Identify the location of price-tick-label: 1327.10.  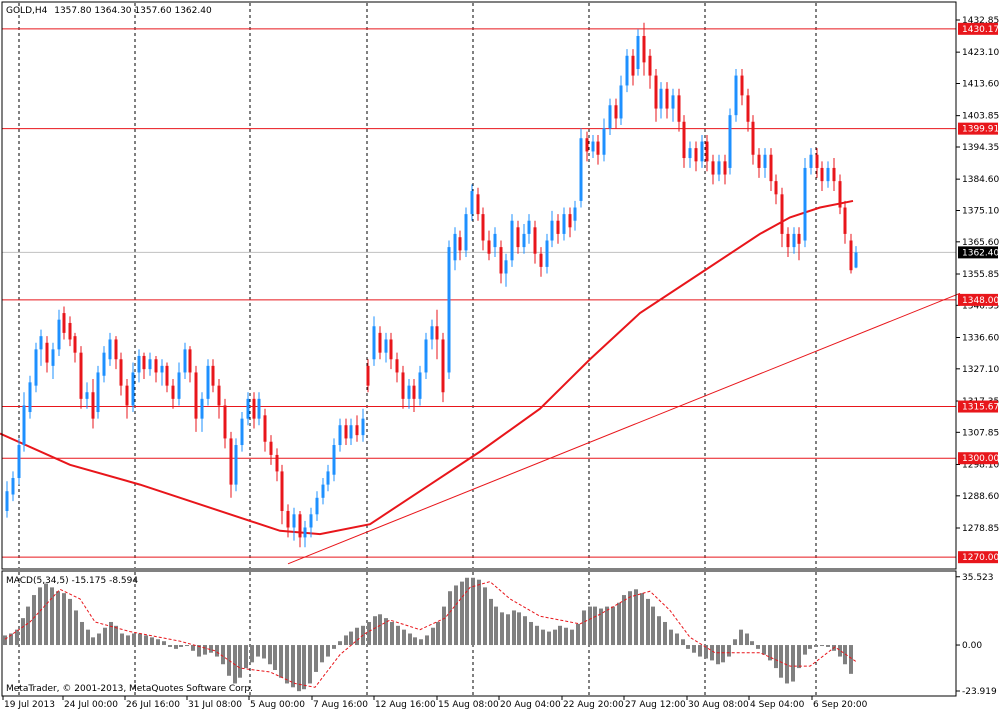
(980, 370).